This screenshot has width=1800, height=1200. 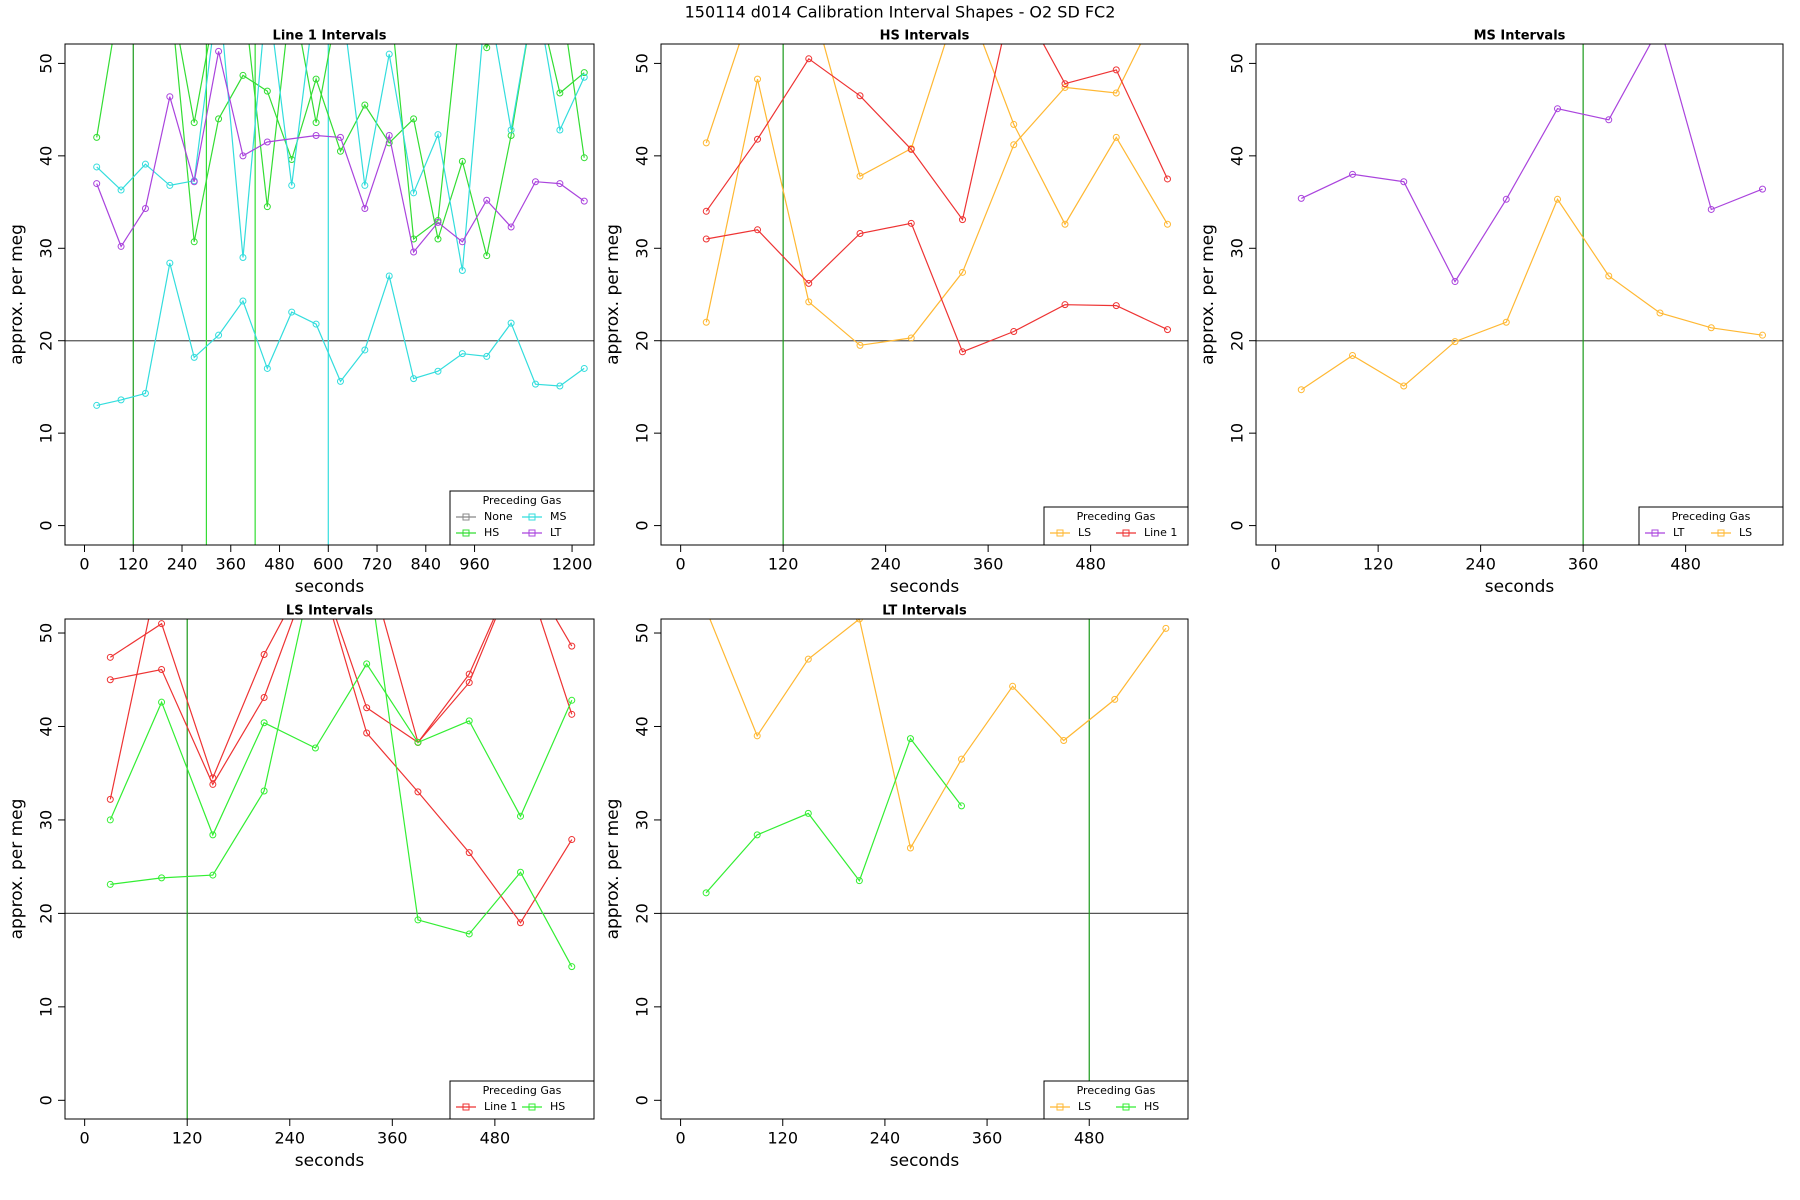 What do you see at coordinates (642, 525) in the screenshot?
I see `y-tick-label: 0` at bounding box center [642, 525].